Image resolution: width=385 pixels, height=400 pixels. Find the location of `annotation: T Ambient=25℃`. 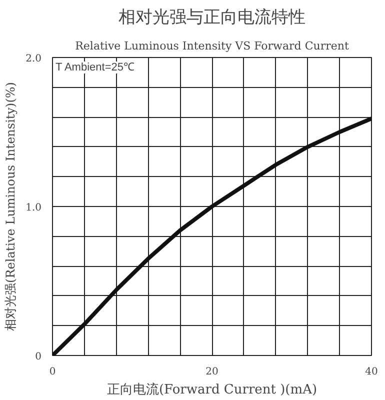

annotation: T Ambient=25℃ is located at coordinates (95, 68).